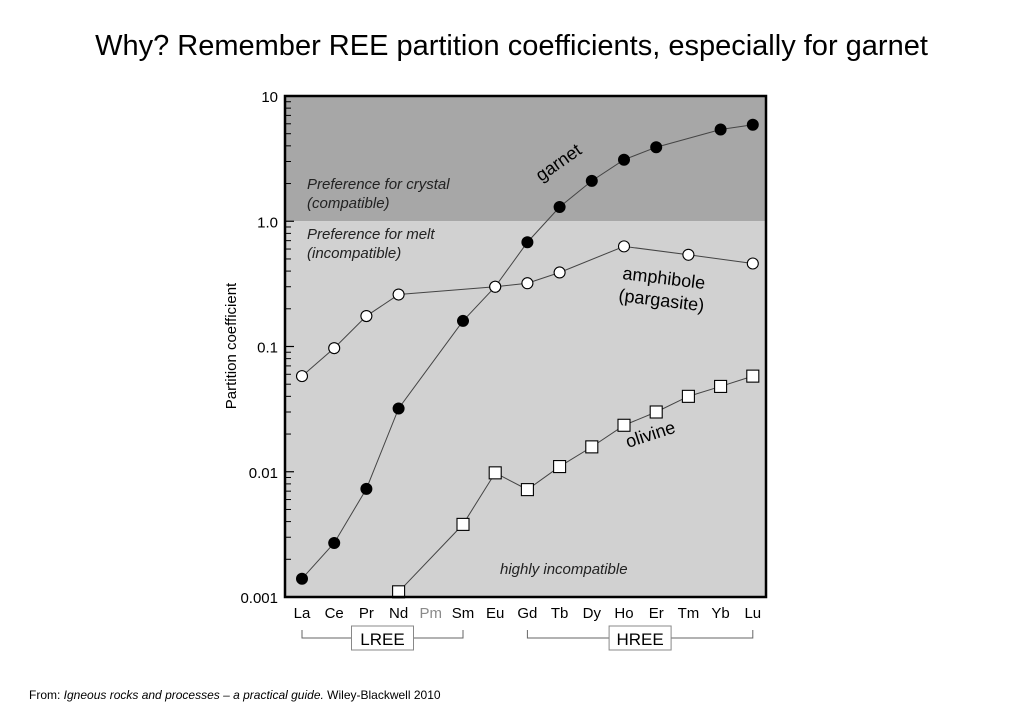 The image size is (1023, 708). What do you see at coordinates (366, 613) in the screenshot?
I see `x-tick-label: Pr` at bounding box center [366, 613].